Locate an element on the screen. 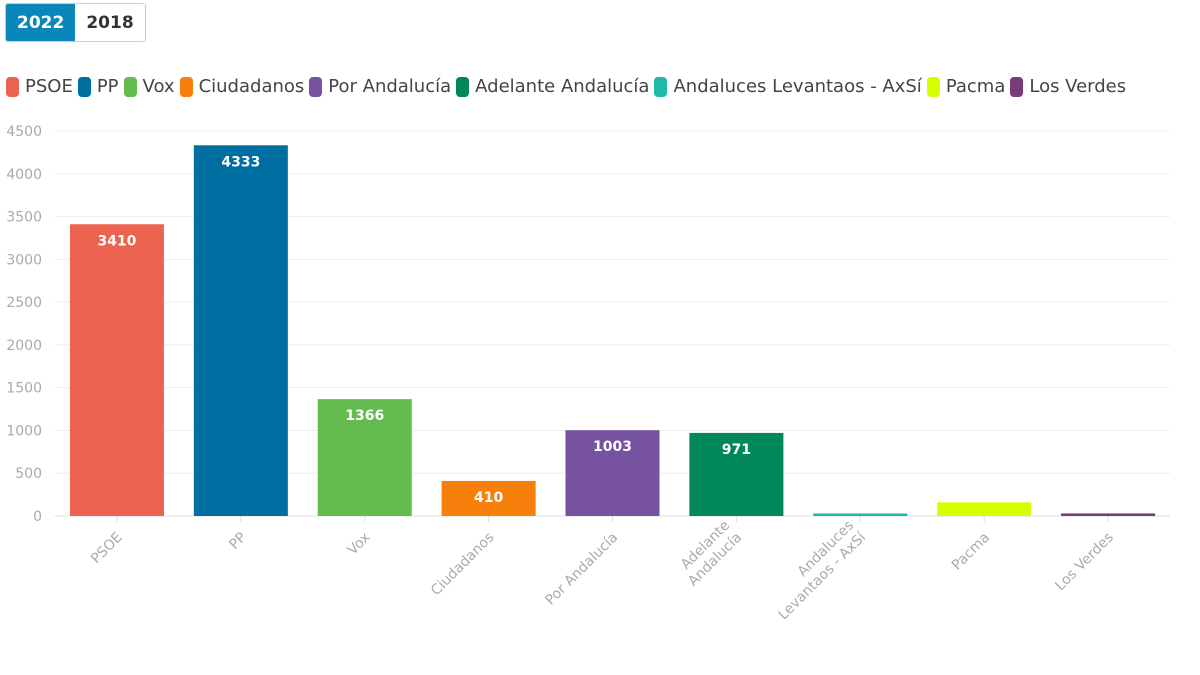 The width and height of the screenshot is (1200, 675). x-tick-label: AdelanteAndalucía is located at coordinates (709, 553).